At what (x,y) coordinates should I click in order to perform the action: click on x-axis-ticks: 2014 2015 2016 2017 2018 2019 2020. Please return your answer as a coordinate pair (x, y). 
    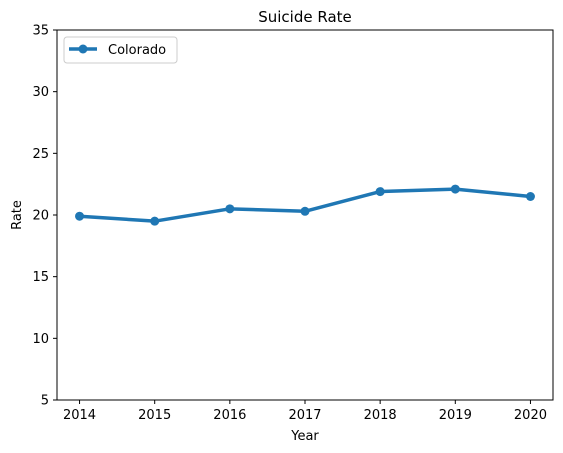
    Looking at the image, I should click on (305, 411).